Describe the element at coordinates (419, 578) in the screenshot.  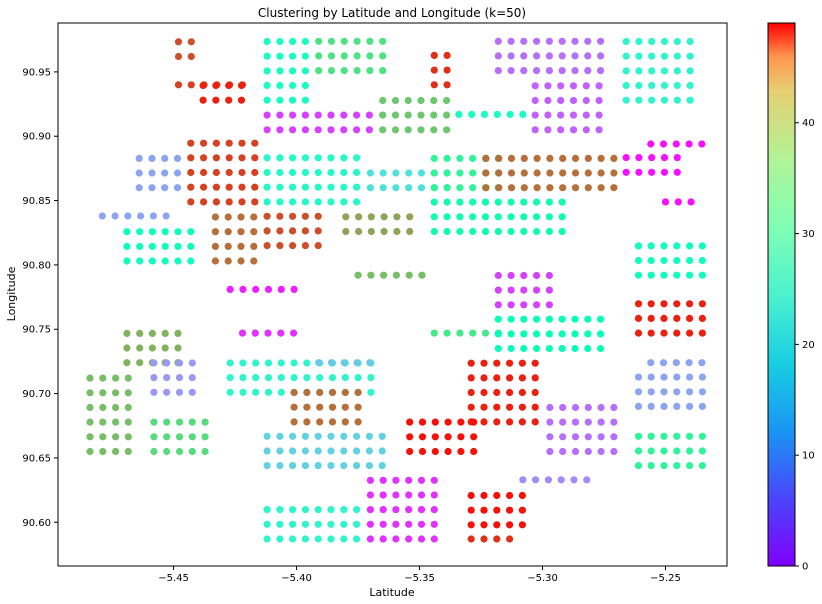
I see `x-tick-label: −5.35` at that location.